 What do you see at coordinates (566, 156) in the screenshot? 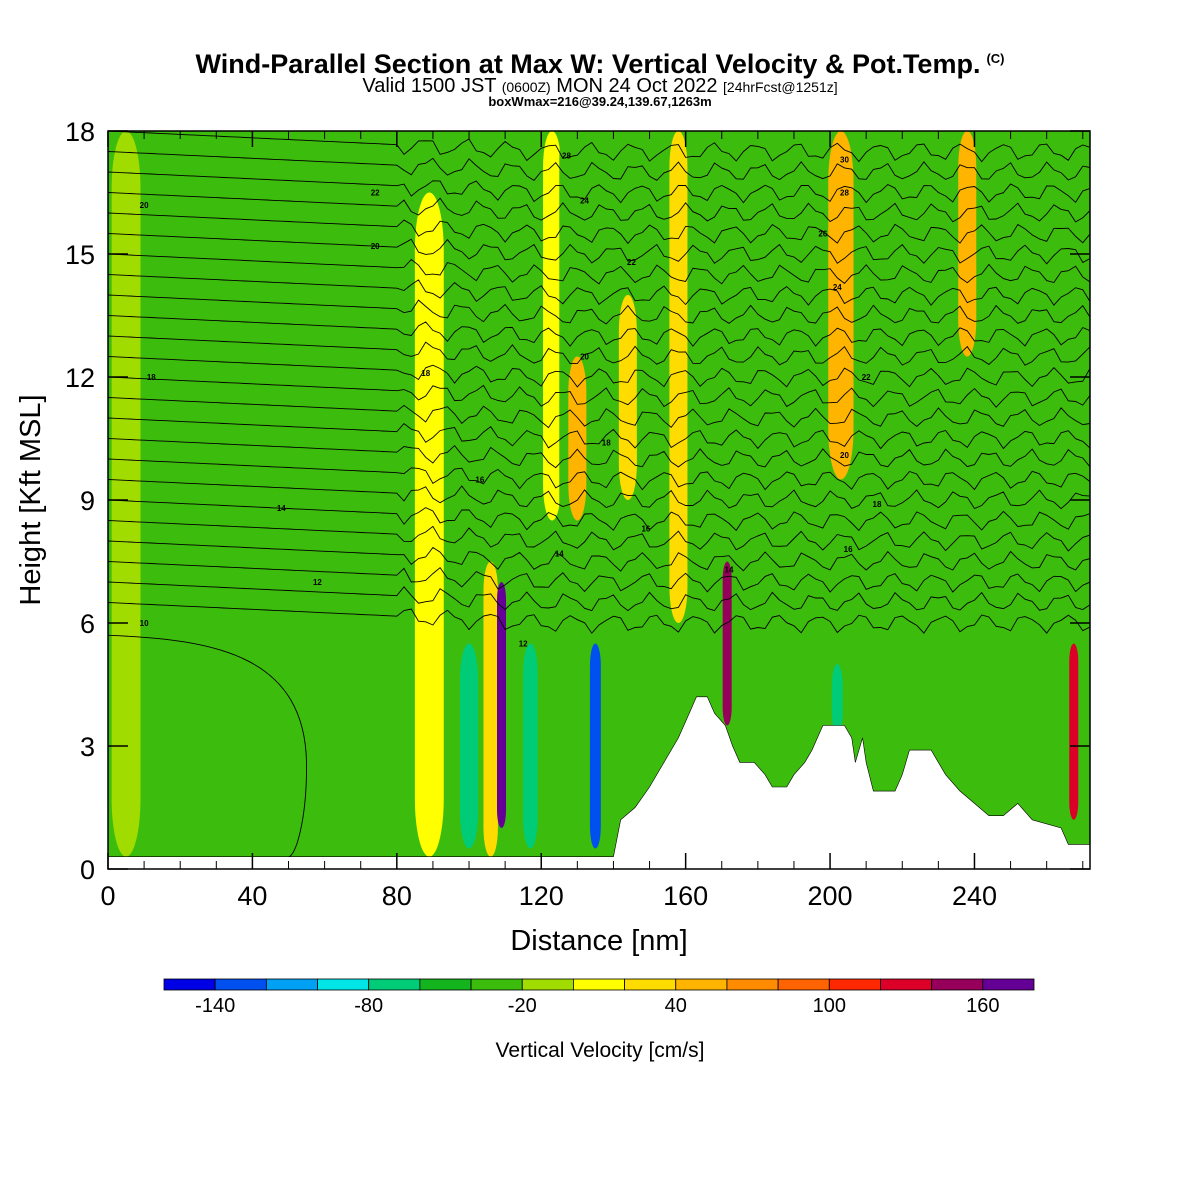
I see `theta-contour-label: 28` at bounding box center [566, 156].